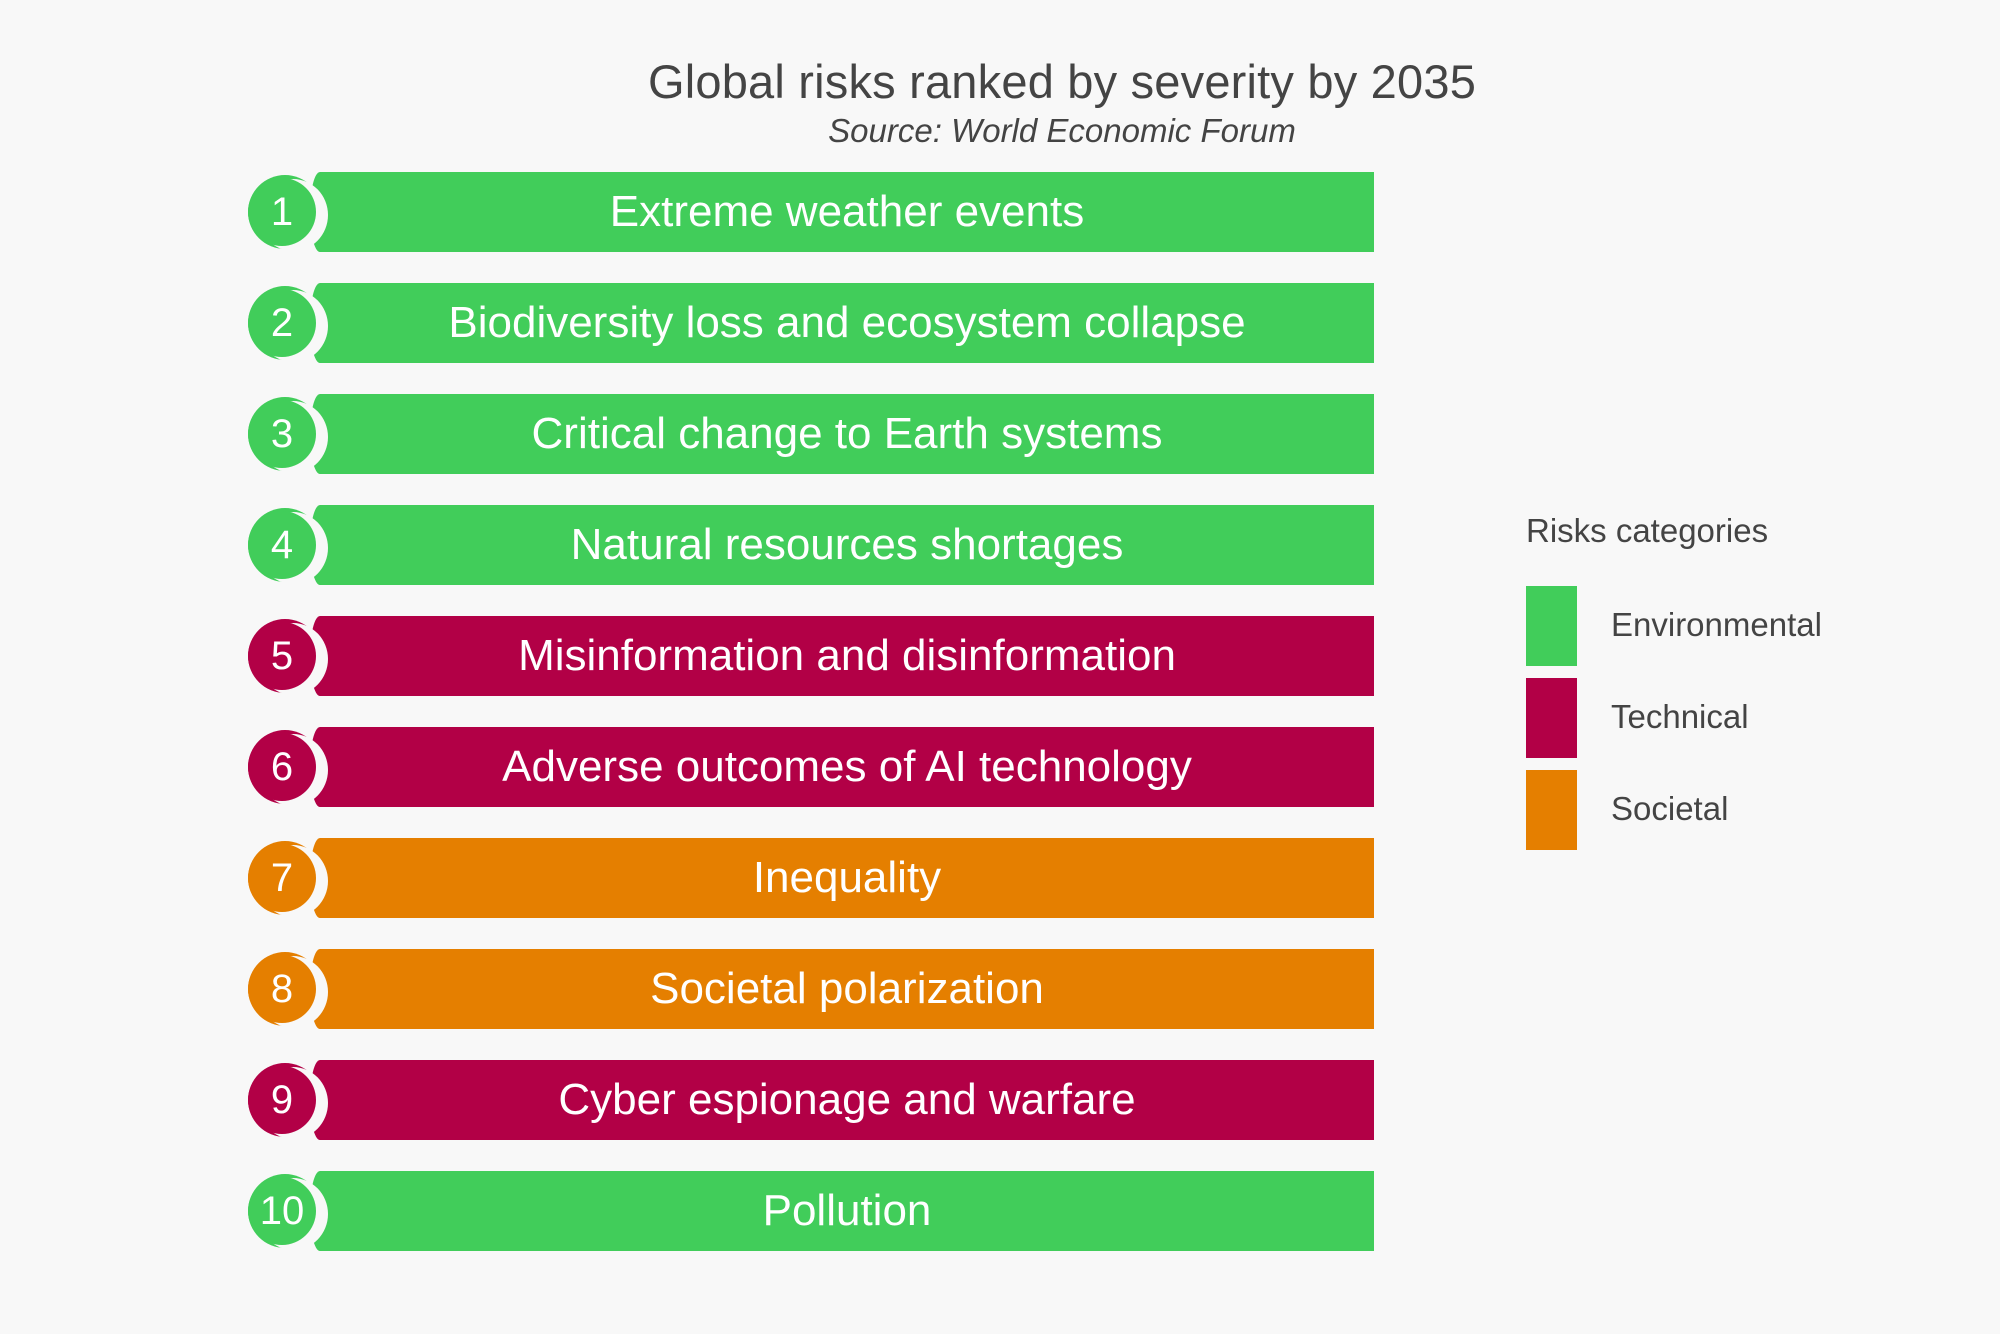  What do you see at coordinates (847, 544) in the screenshot?
I see `risk-label: Natural resources shortages` at bounding box center [847, 544].